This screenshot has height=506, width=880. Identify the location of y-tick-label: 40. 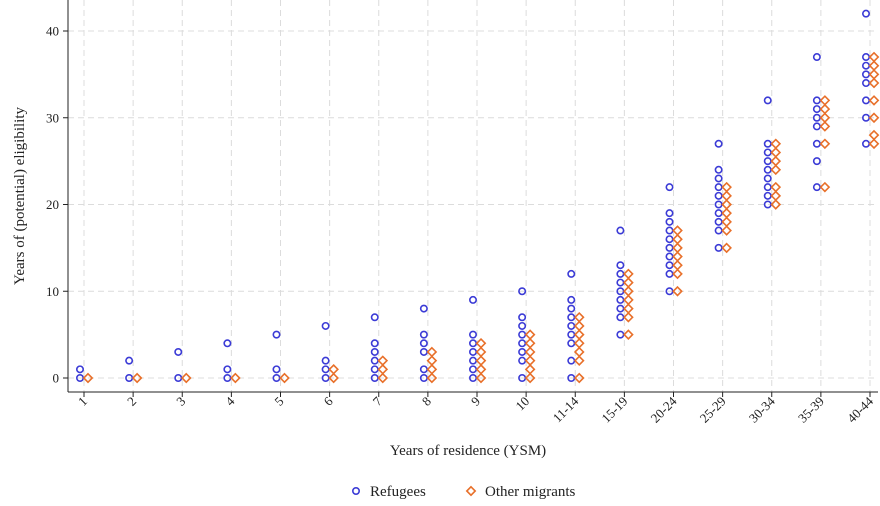
(52, 31).